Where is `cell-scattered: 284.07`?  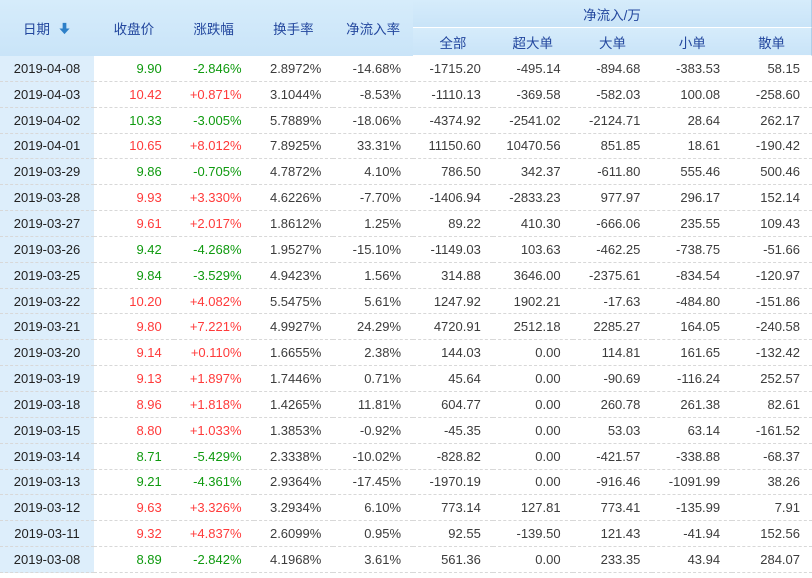
cell-scattered: 284.07 is located at coordinates (772, 560).